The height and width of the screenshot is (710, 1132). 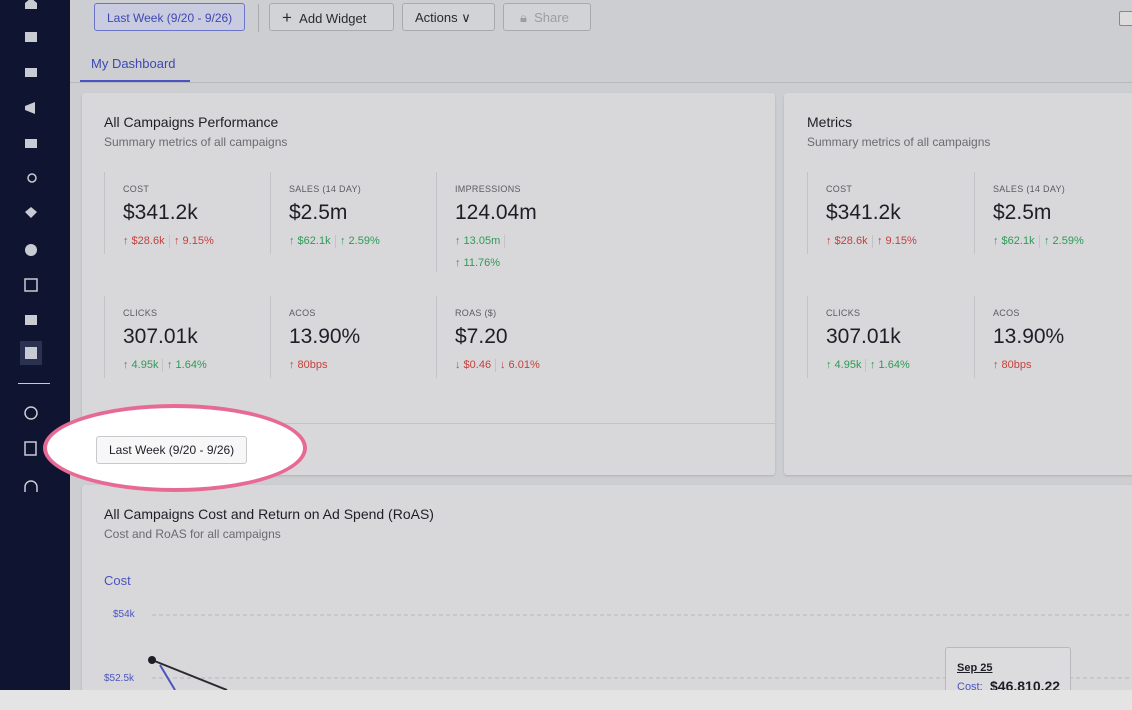 I want to click on label: Share, so click(x=551, y=17).